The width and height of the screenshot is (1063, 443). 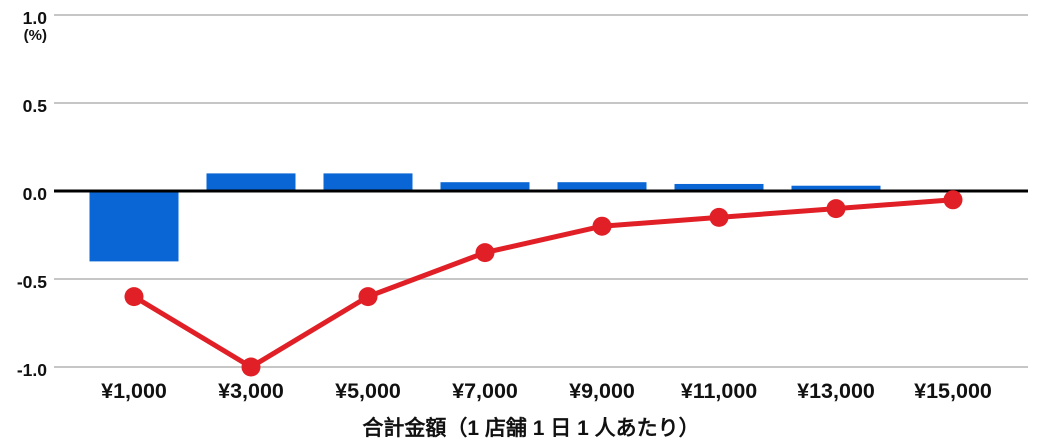 I want to click on y-tick-label: 0.5, so click(x=35, y=106).